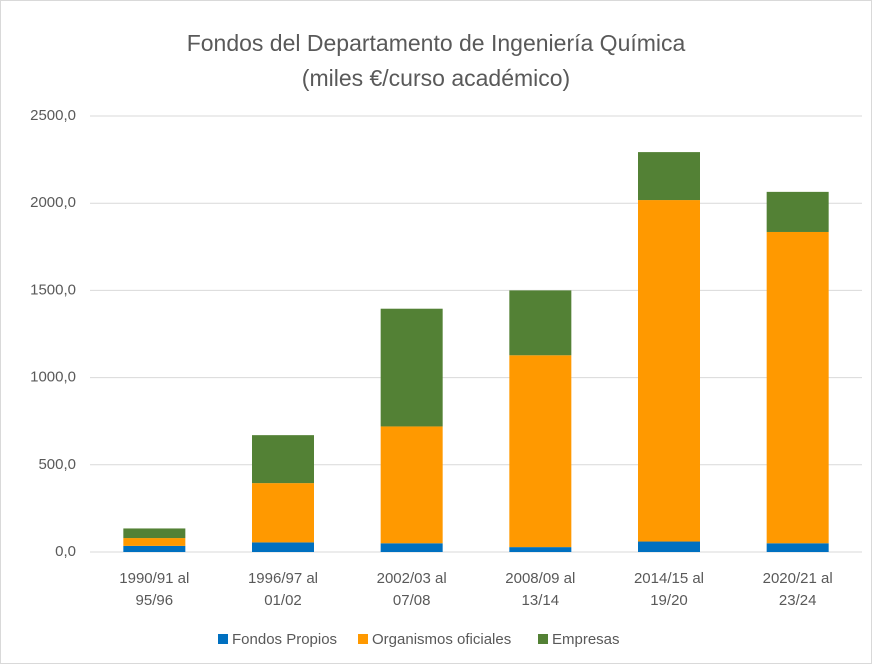 The height and width of the screenshot is (664, 872). What do you see at coordinates (65, 551) in the screenshot?
I see `y-tick-label: 0,0` at bounding box center [65, 551].